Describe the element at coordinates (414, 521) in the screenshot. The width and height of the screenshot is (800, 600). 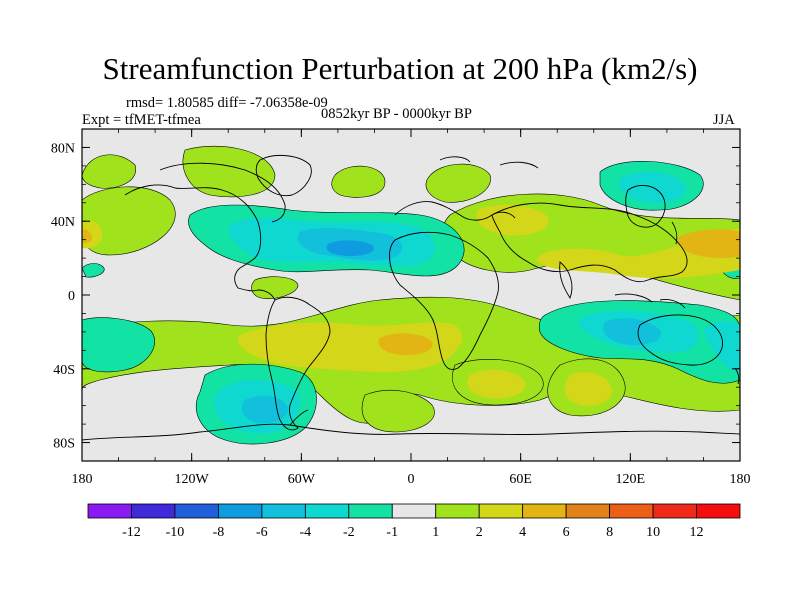
I see `colorbar: -12 -10 -8 -6 -4 -2 -1 1 2 4 6 8 10 12` at that location.